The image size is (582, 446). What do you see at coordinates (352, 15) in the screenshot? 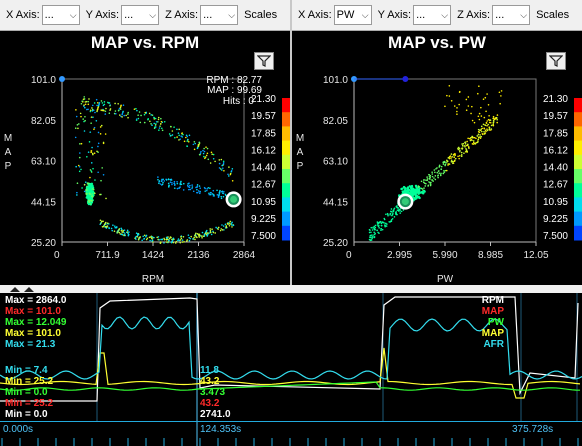
I see `x-axis-select: PW ⌵` at bounding box center [352, 15].